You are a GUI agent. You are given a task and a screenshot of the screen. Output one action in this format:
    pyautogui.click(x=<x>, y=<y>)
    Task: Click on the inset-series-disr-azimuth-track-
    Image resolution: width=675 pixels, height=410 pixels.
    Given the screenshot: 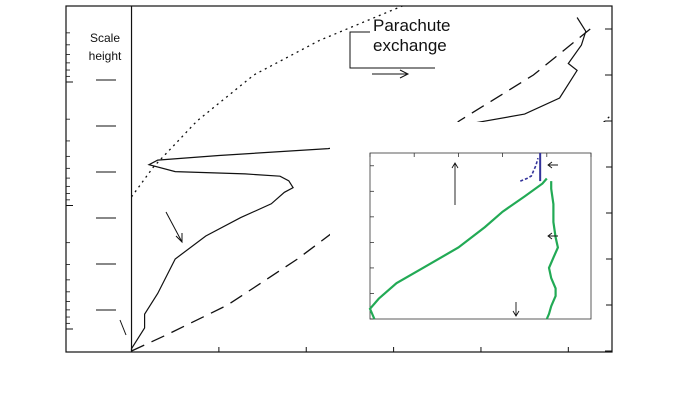 What is the action you would take?
    pyautogui.click(x=458, y=248)
    